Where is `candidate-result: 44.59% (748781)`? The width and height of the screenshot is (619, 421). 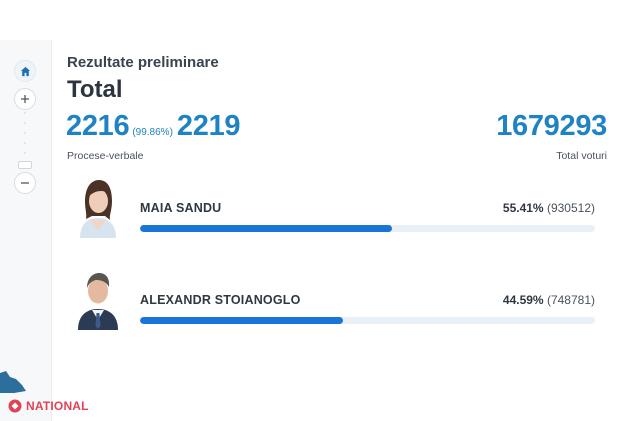
candidate-result: 44.59% (748781) is located at coordinates (549, 300).